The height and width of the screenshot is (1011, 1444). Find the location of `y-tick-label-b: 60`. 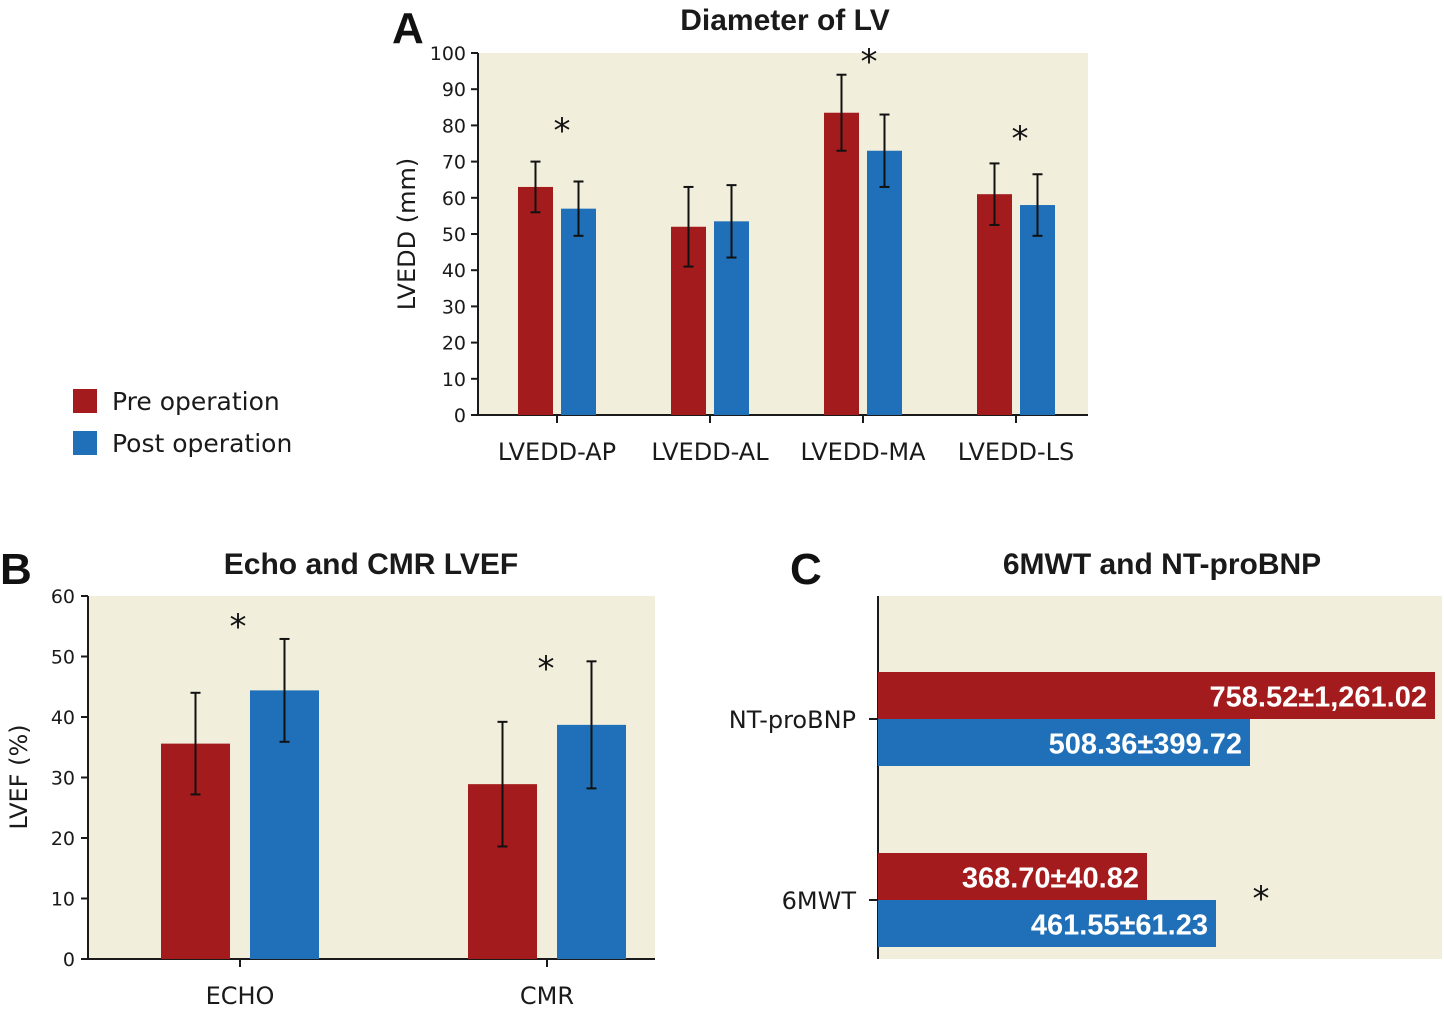

y-tick-label-b: 60 is located at coordinates (63, 597).